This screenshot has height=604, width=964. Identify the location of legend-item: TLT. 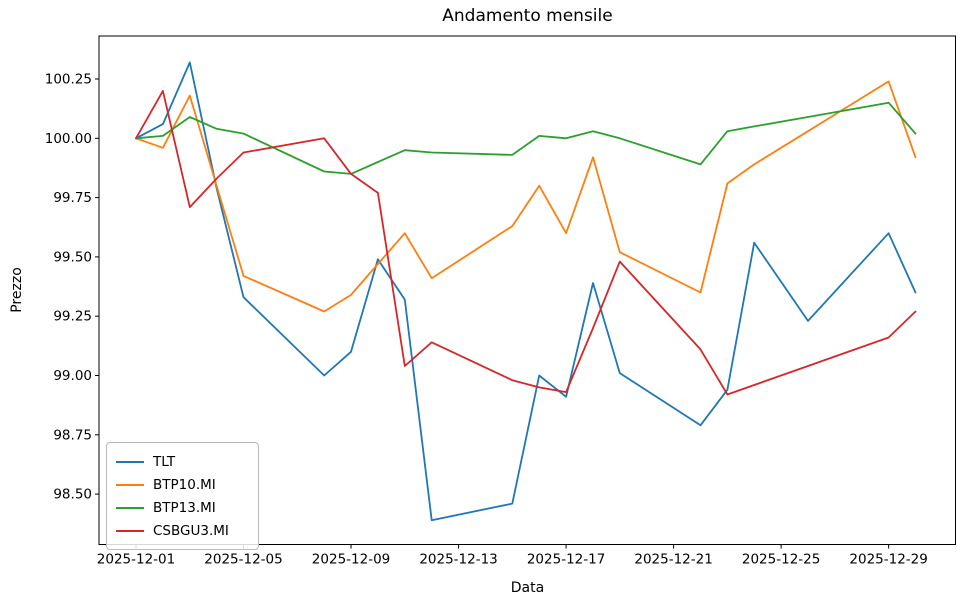
(182, 461).